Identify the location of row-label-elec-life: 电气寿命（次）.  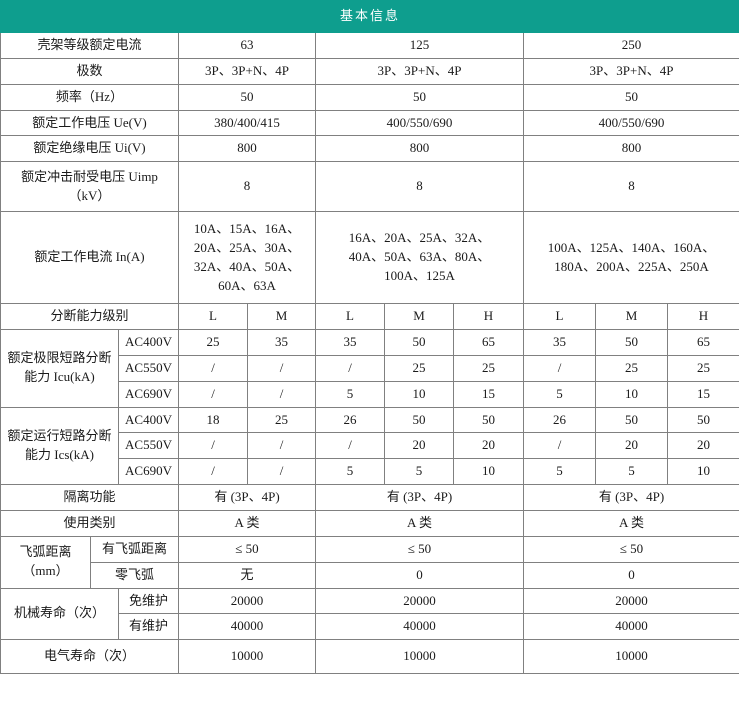
(89, 657).